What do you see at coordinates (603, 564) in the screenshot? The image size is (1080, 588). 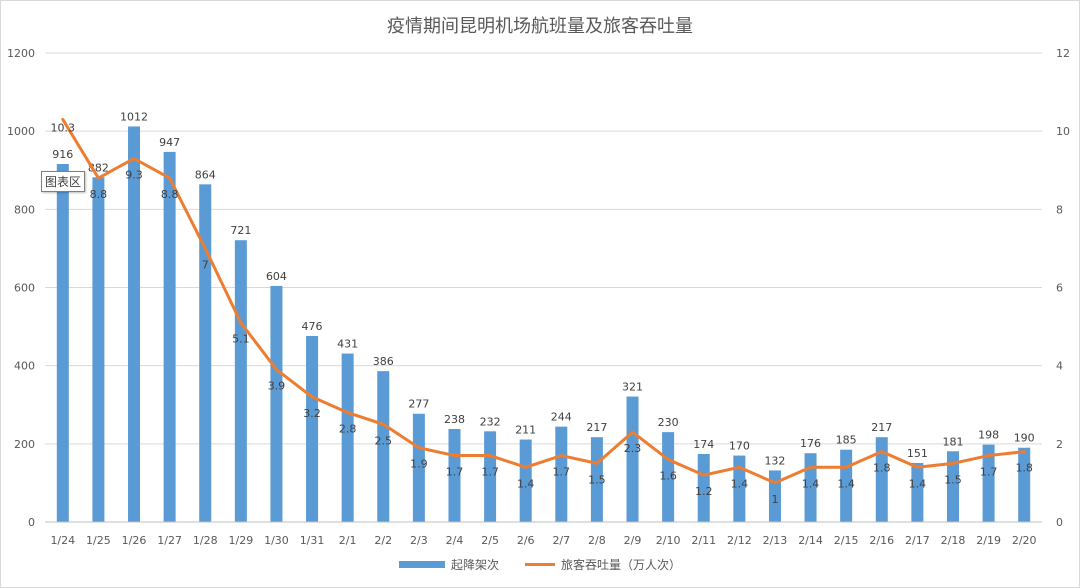 I see `legend-item-line: 旅客吞吐量（万人次）` at bounding box center [603, 564].